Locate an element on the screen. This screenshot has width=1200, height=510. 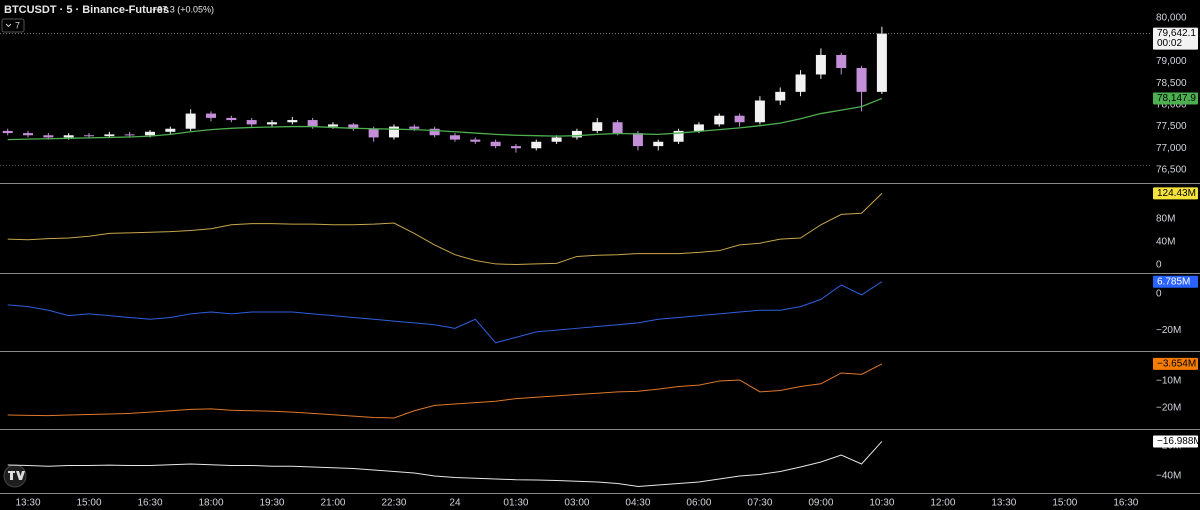
last-value-label: 6.785M is located at coordinates (1173, 281).